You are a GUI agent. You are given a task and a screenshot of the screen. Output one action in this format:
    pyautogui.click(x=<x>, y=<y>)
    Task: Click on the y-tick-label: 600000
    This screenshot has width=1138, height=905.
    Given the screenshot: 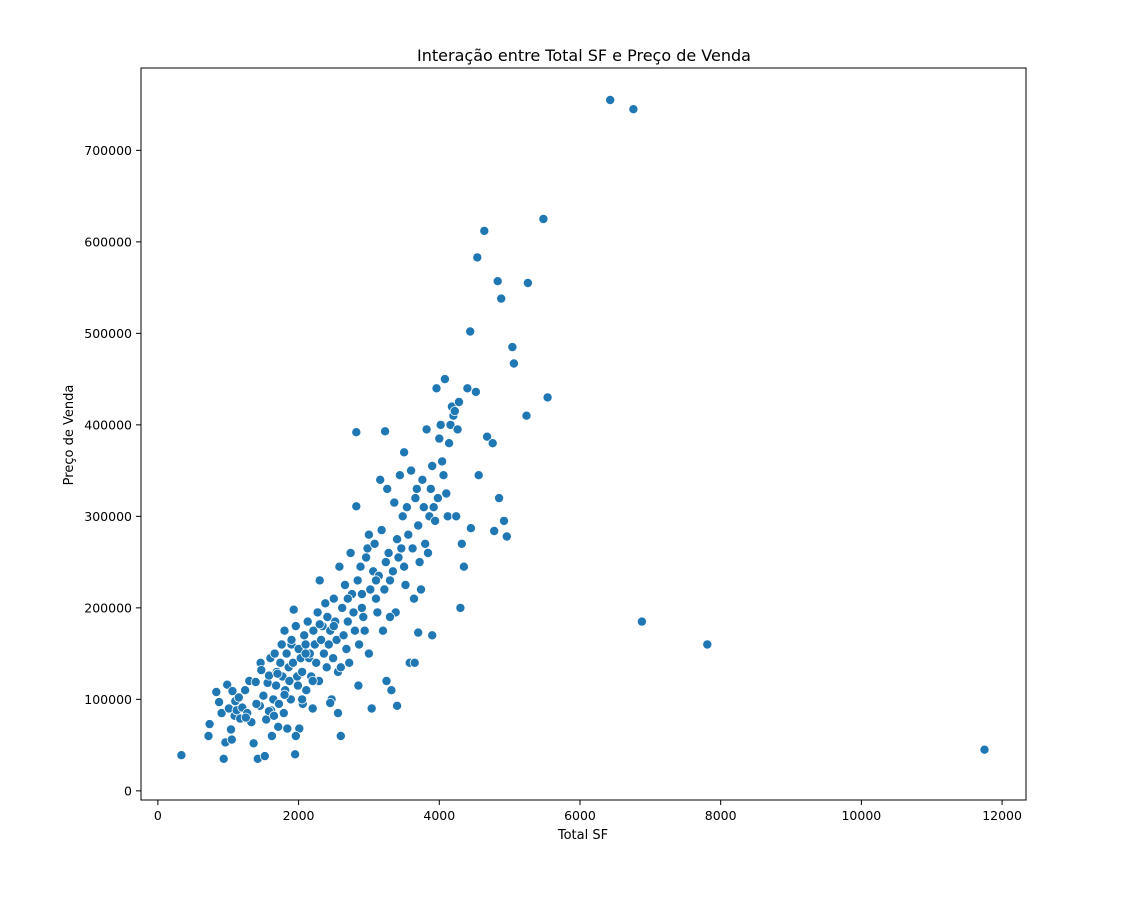 What is the action you would take?
    pyautogui.click(x=108, y=241)
    